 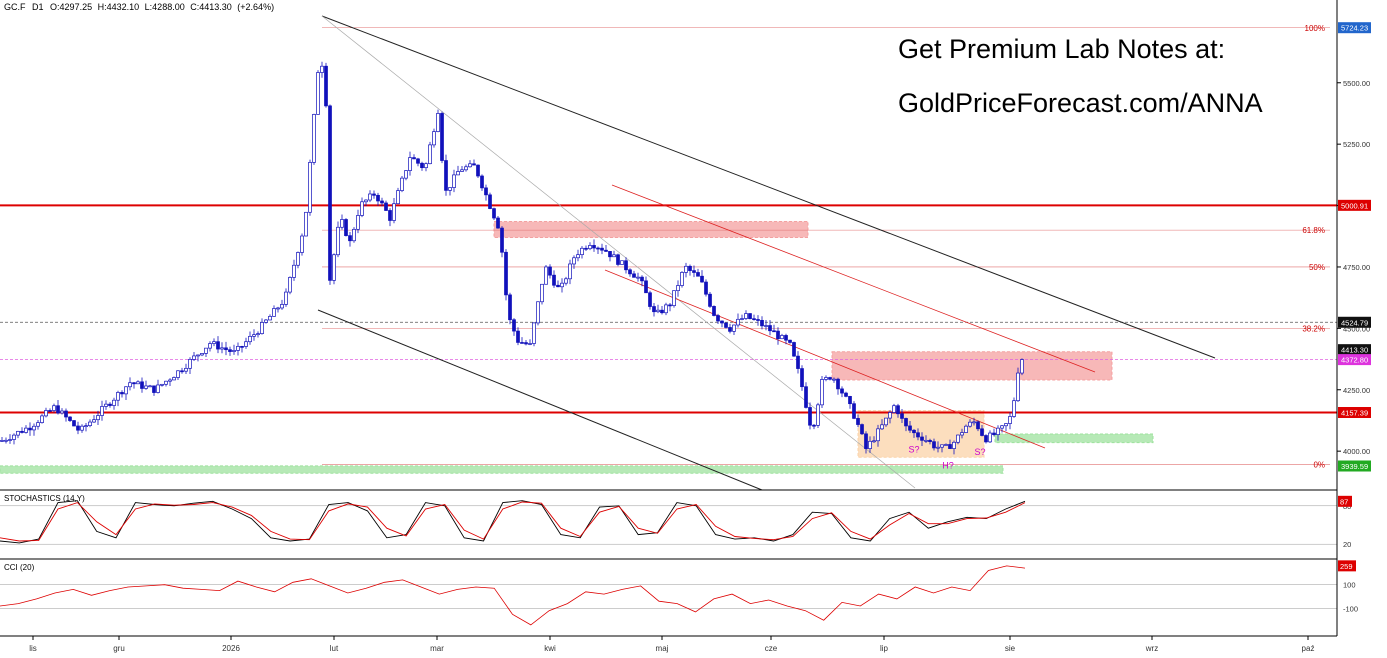 I want to click on x-tick-label: gru, so click(x=119, y=648).